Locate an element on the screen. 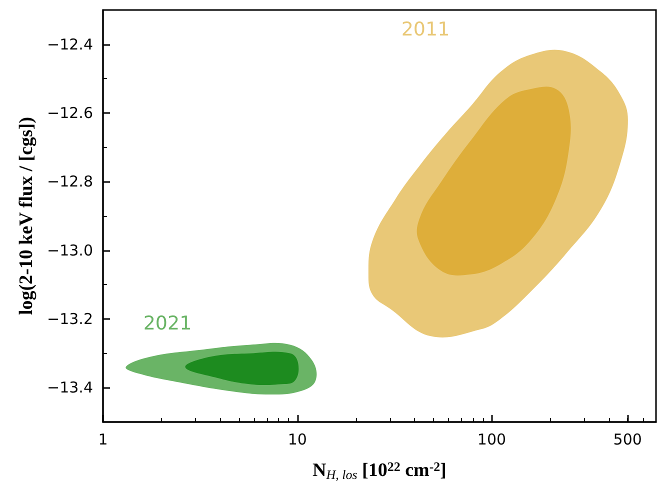 The height and width of the screenshot is (486, 658). y-tick-label: −13.2 is located at coordinates (70, 319).